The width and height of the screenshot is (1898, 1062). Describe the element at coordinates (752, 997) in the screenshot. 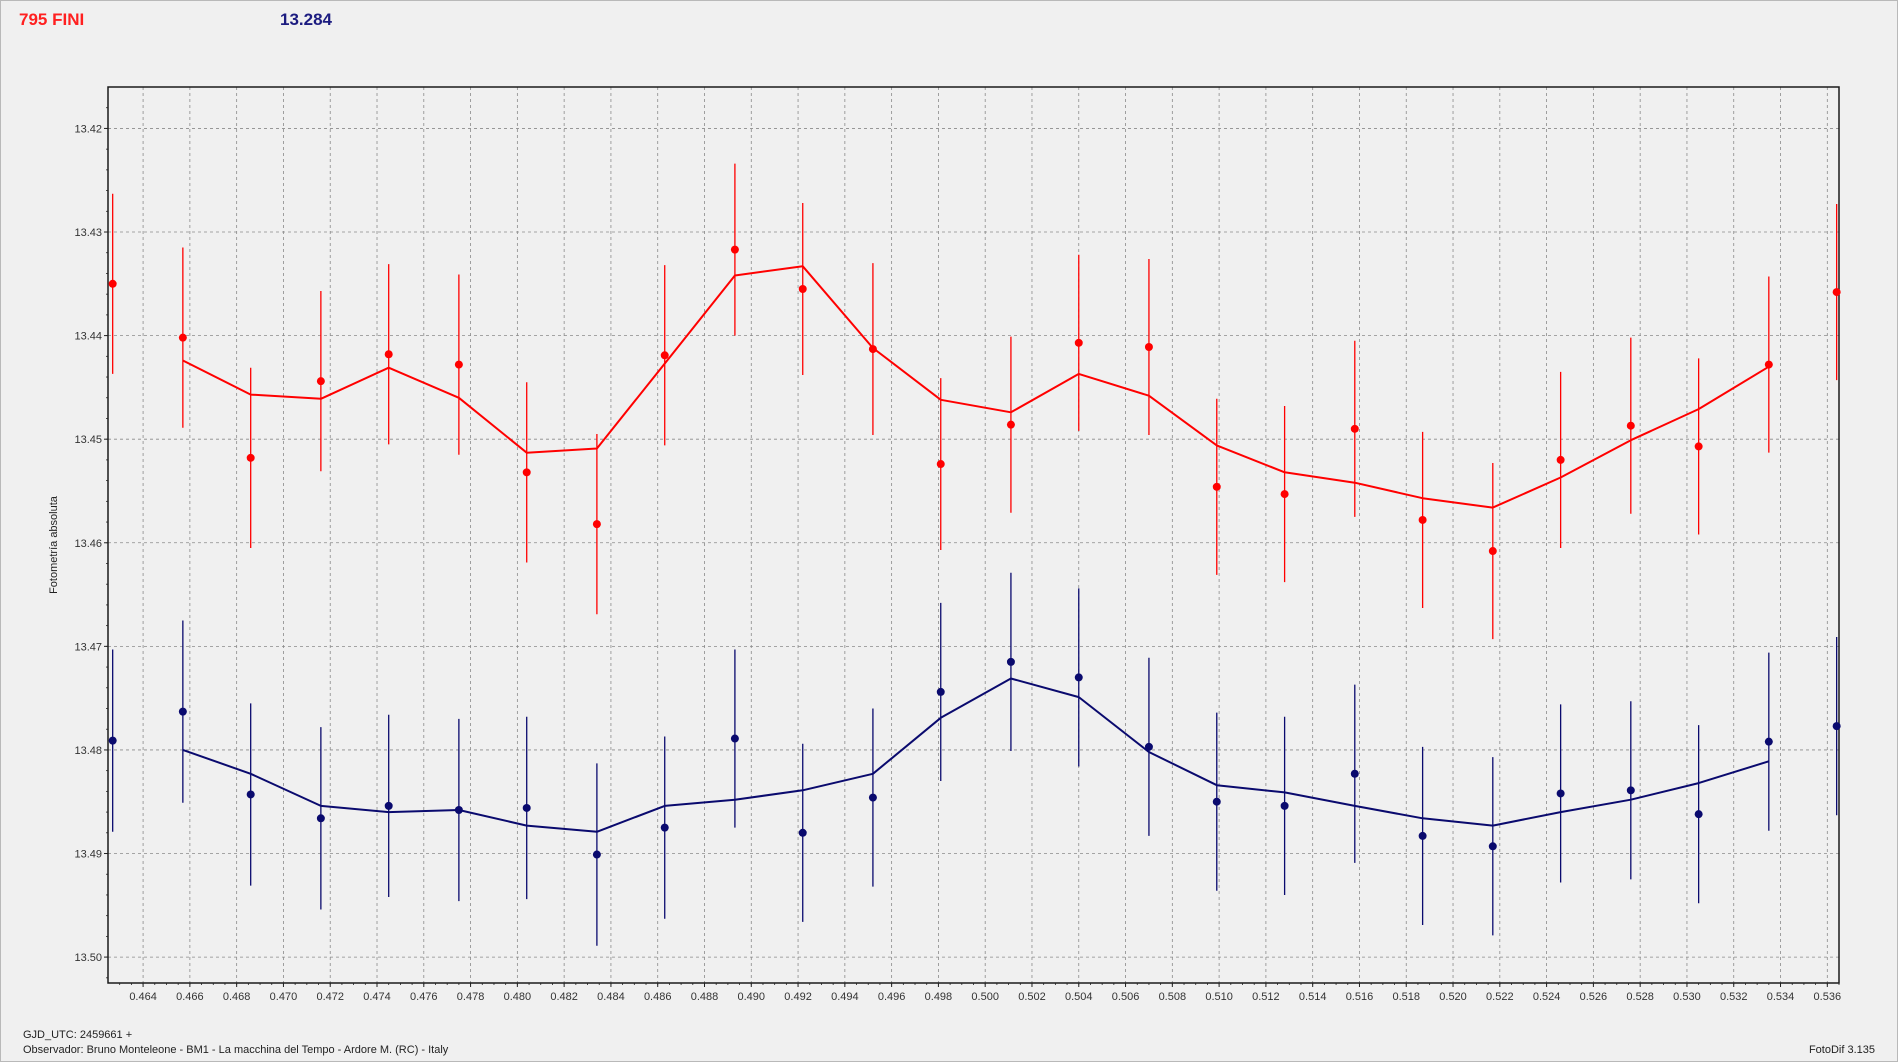

I see `x-tick-label: 0.490` at that location.